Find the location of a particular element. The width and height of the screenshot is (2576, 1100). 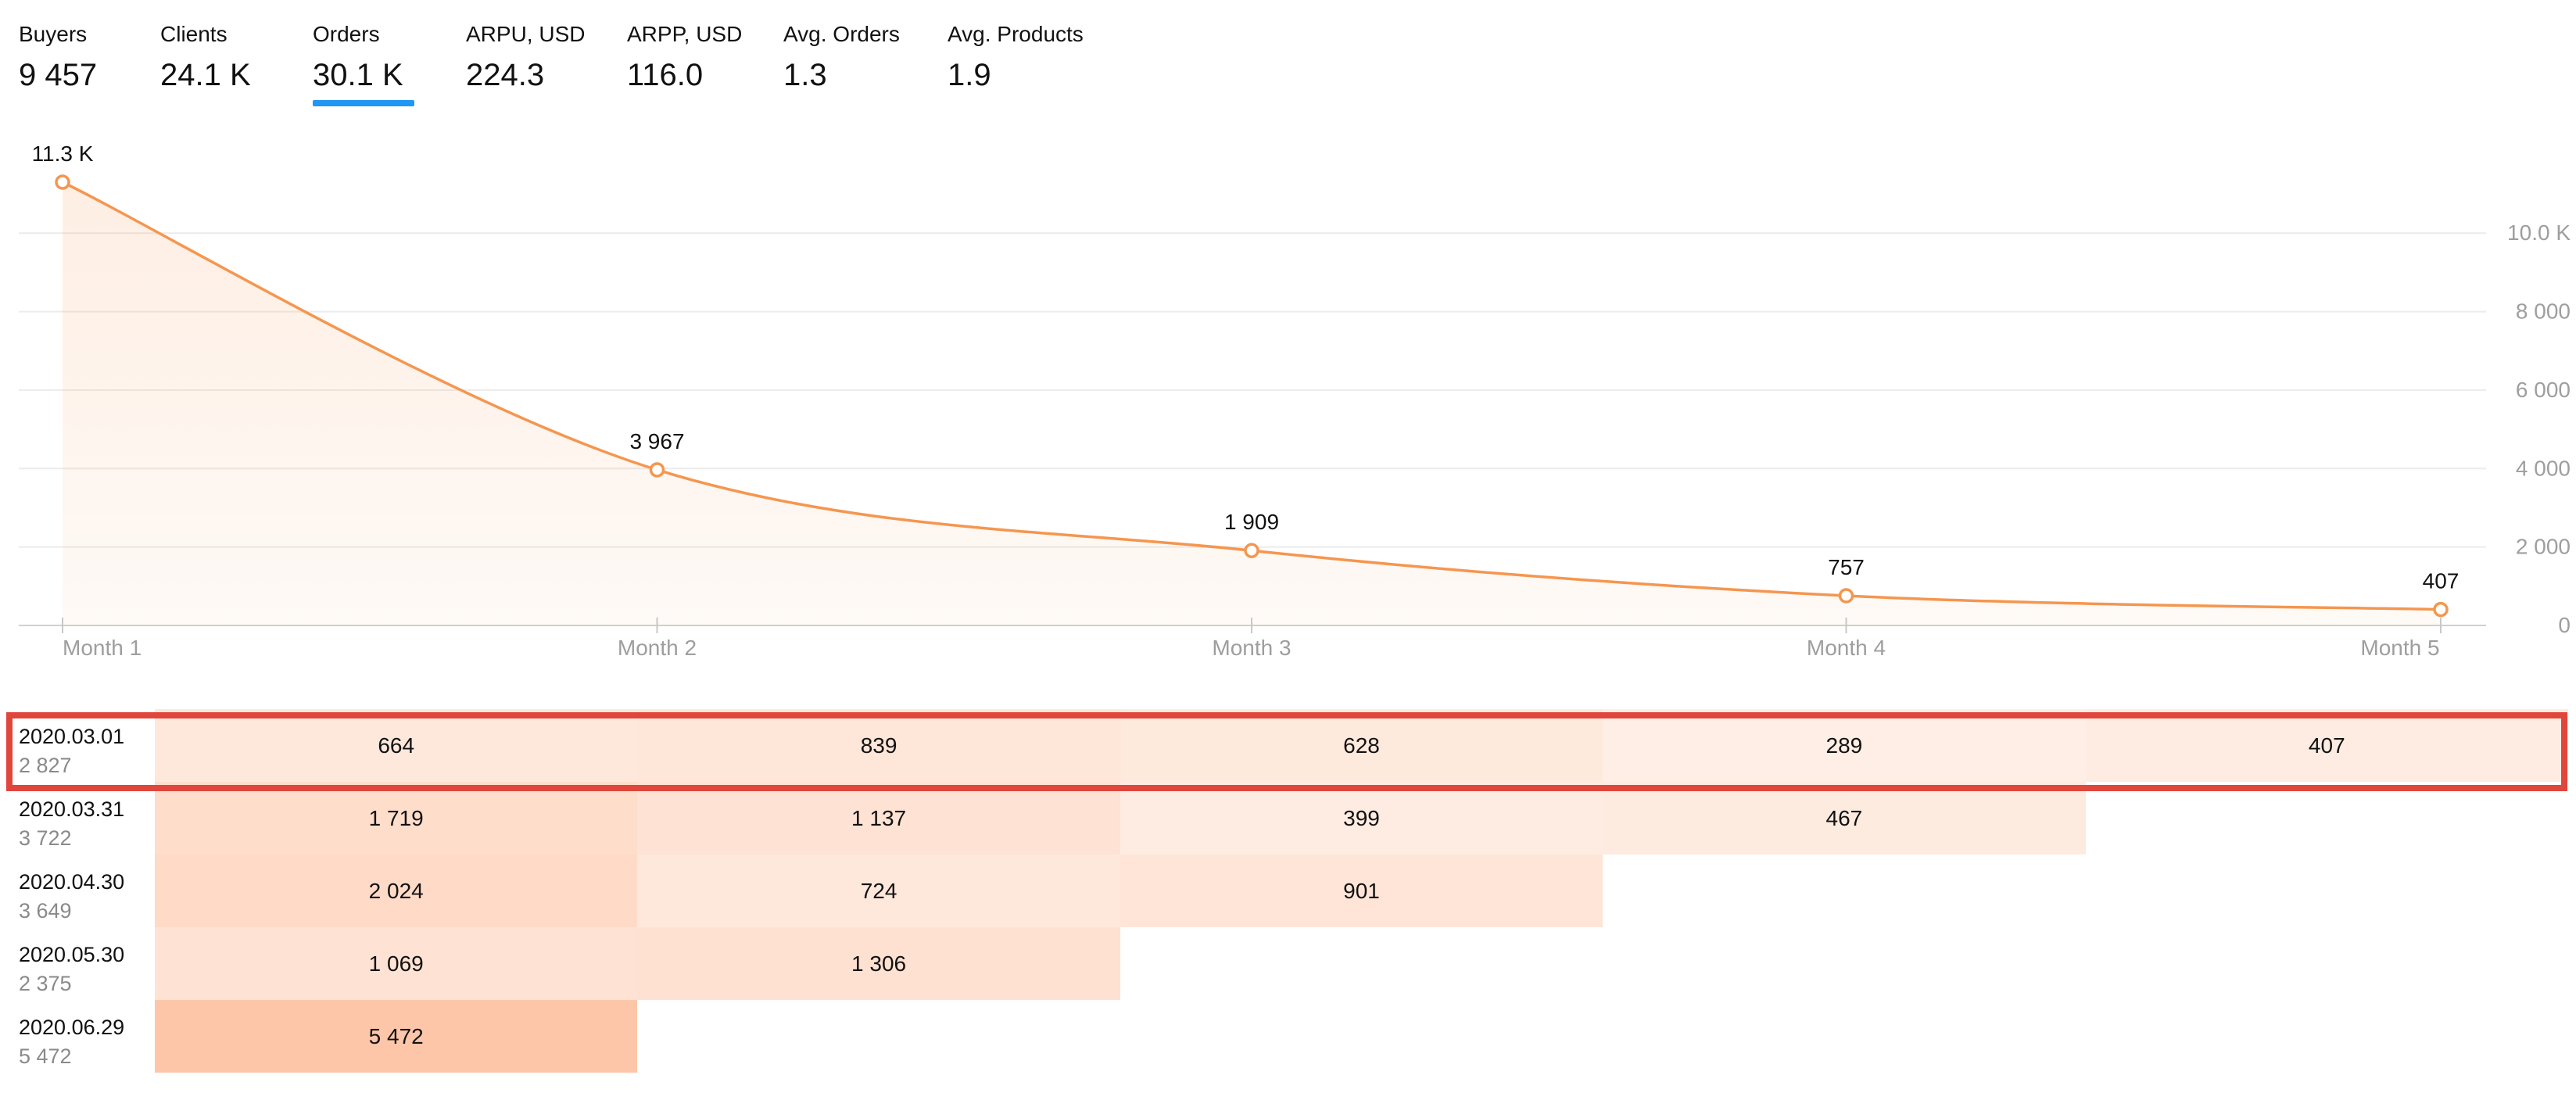

x-tick-label: Month 3 is located at coordinates (1251, 648).